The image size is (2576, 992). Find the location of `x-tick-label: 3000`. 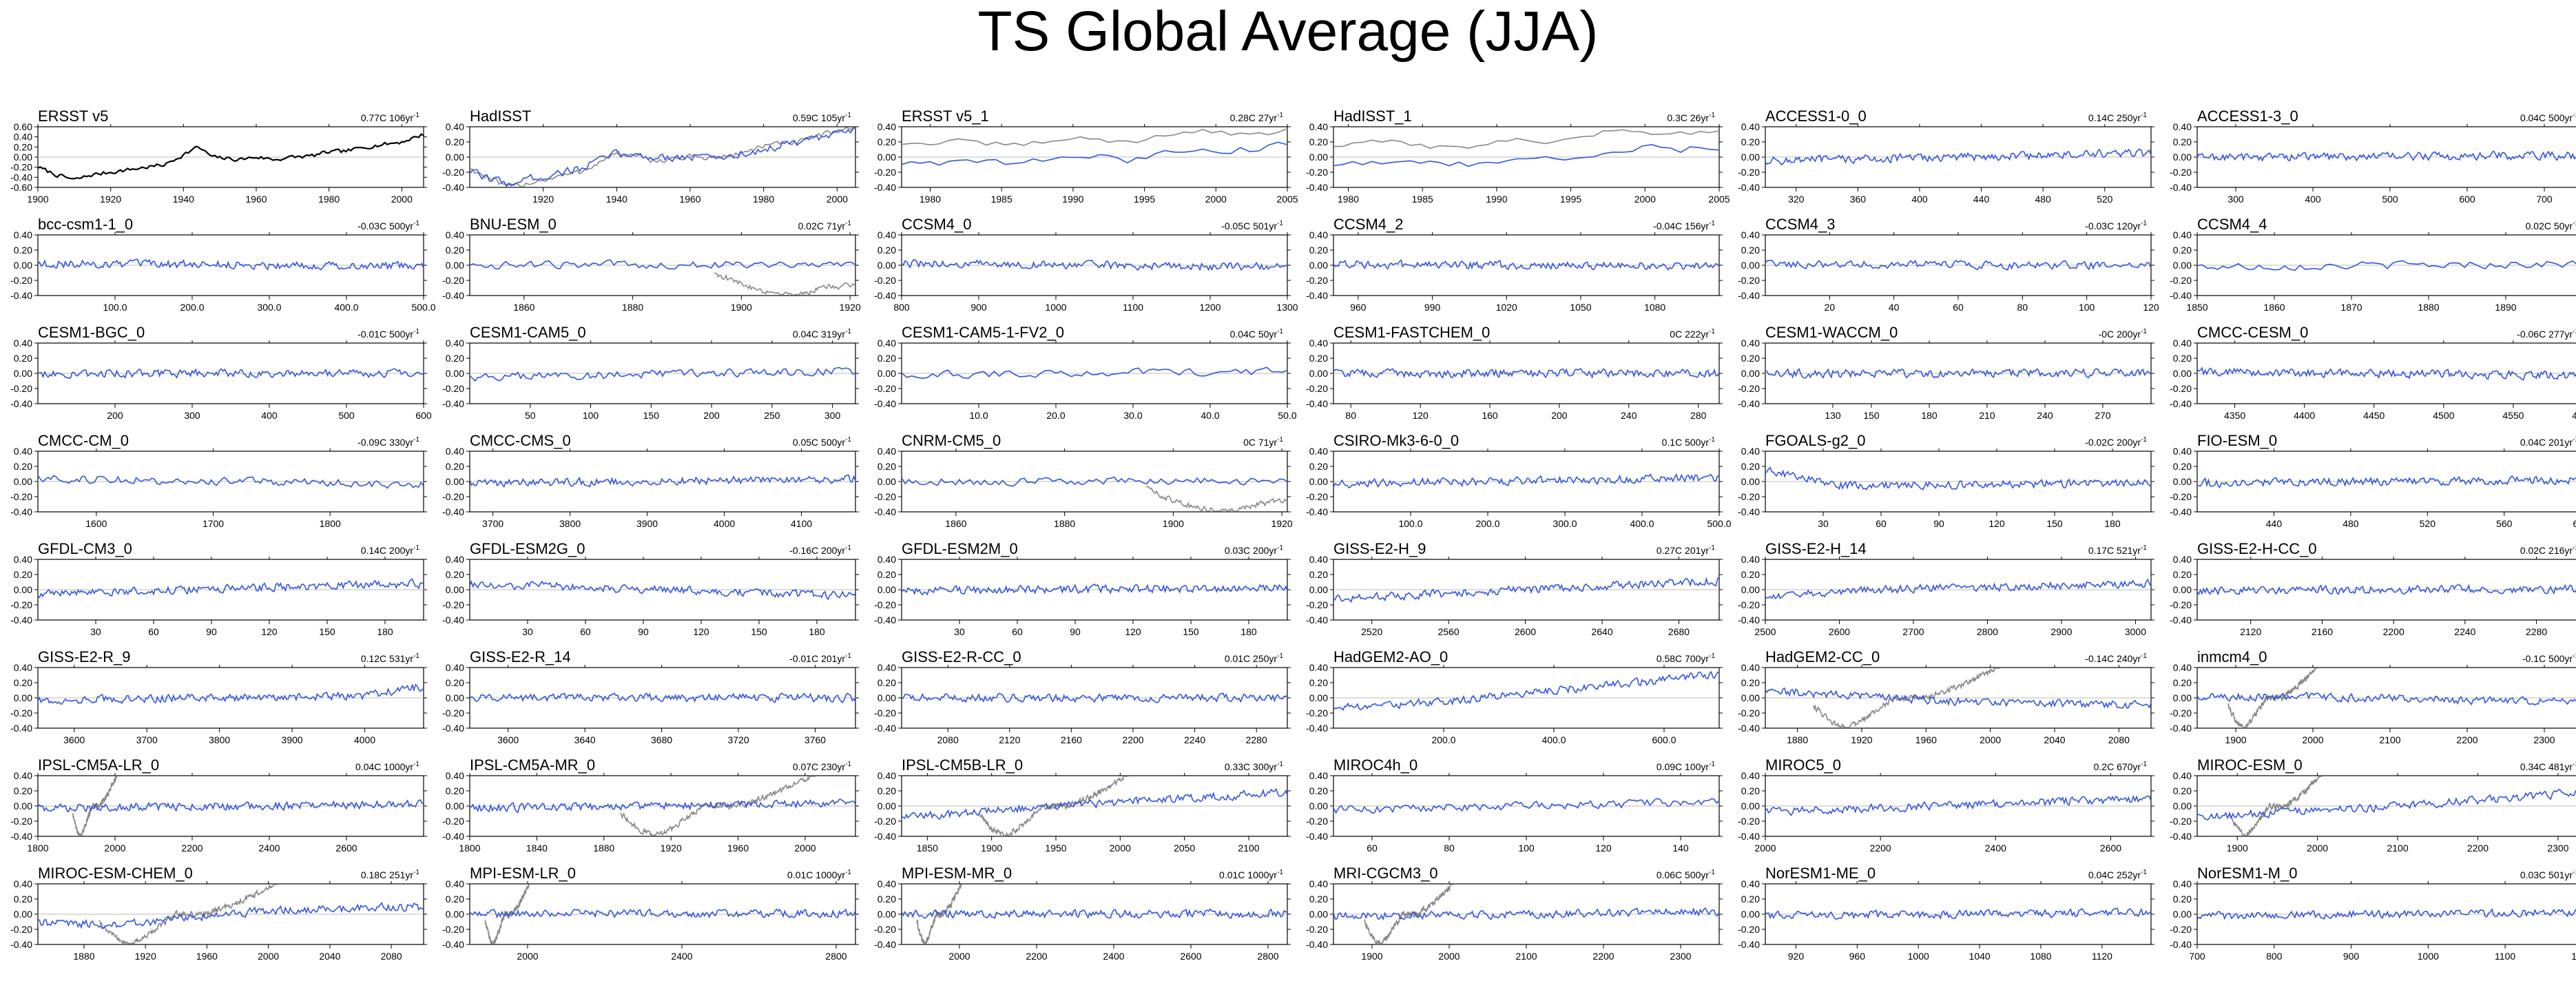

x-tick-label: 3000 is located at coordinates (2135, 631).